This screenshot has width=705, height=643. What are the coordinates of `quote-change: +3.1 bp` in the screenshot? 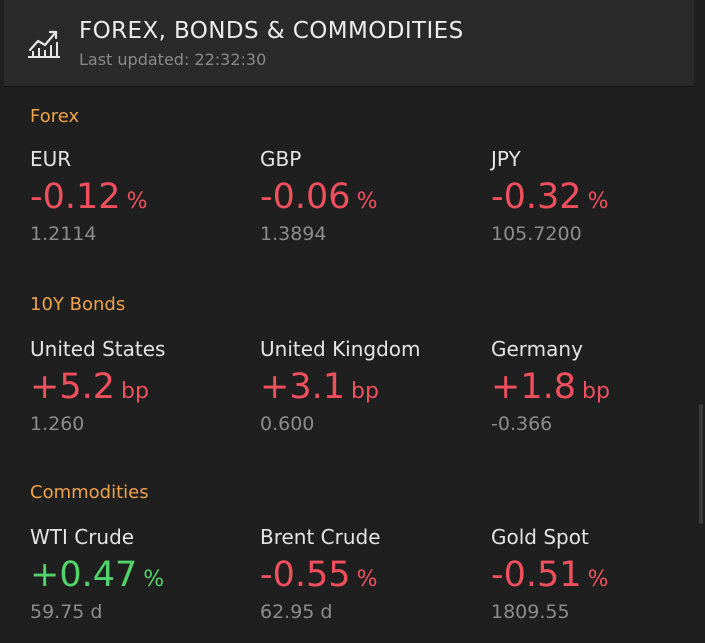 It's located at (319, 387).